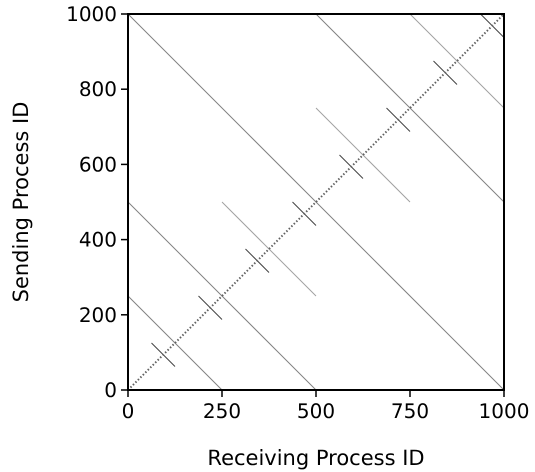  Describe the element at coordinates (316, 458) in the screenshot. I see `x-axis-title: Receiving Process ID` at that location.